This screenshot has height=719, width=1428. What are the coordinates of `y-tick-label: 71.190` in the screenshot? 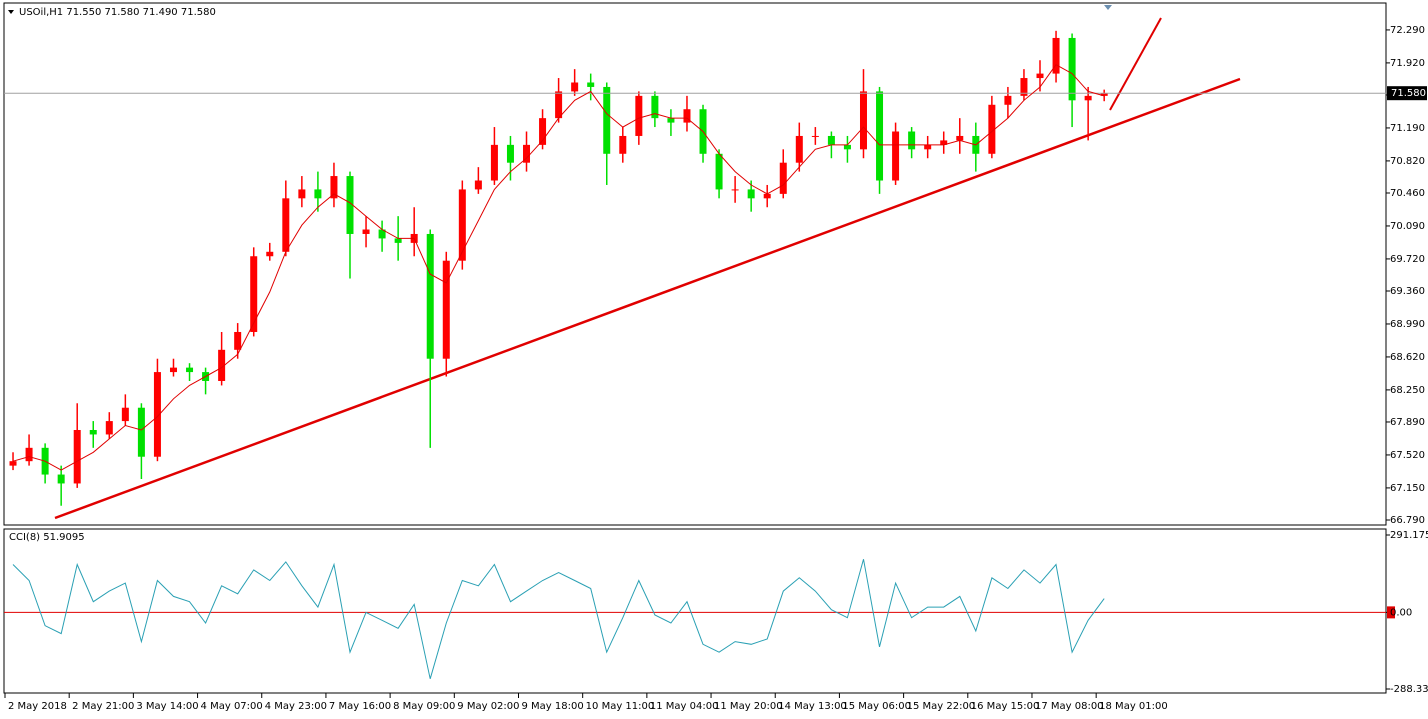 It's located at (1407, 128).